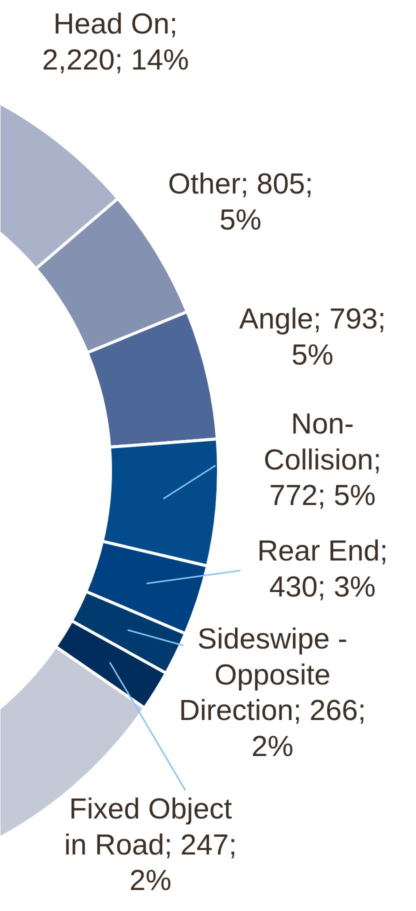 The height and width of the screenshot is (911, 416). What do you see at coordinates (115, 42) in the screenshot?
I see `slice-label: Head On; 2,220; 14%` at bounding box center [115, 42].